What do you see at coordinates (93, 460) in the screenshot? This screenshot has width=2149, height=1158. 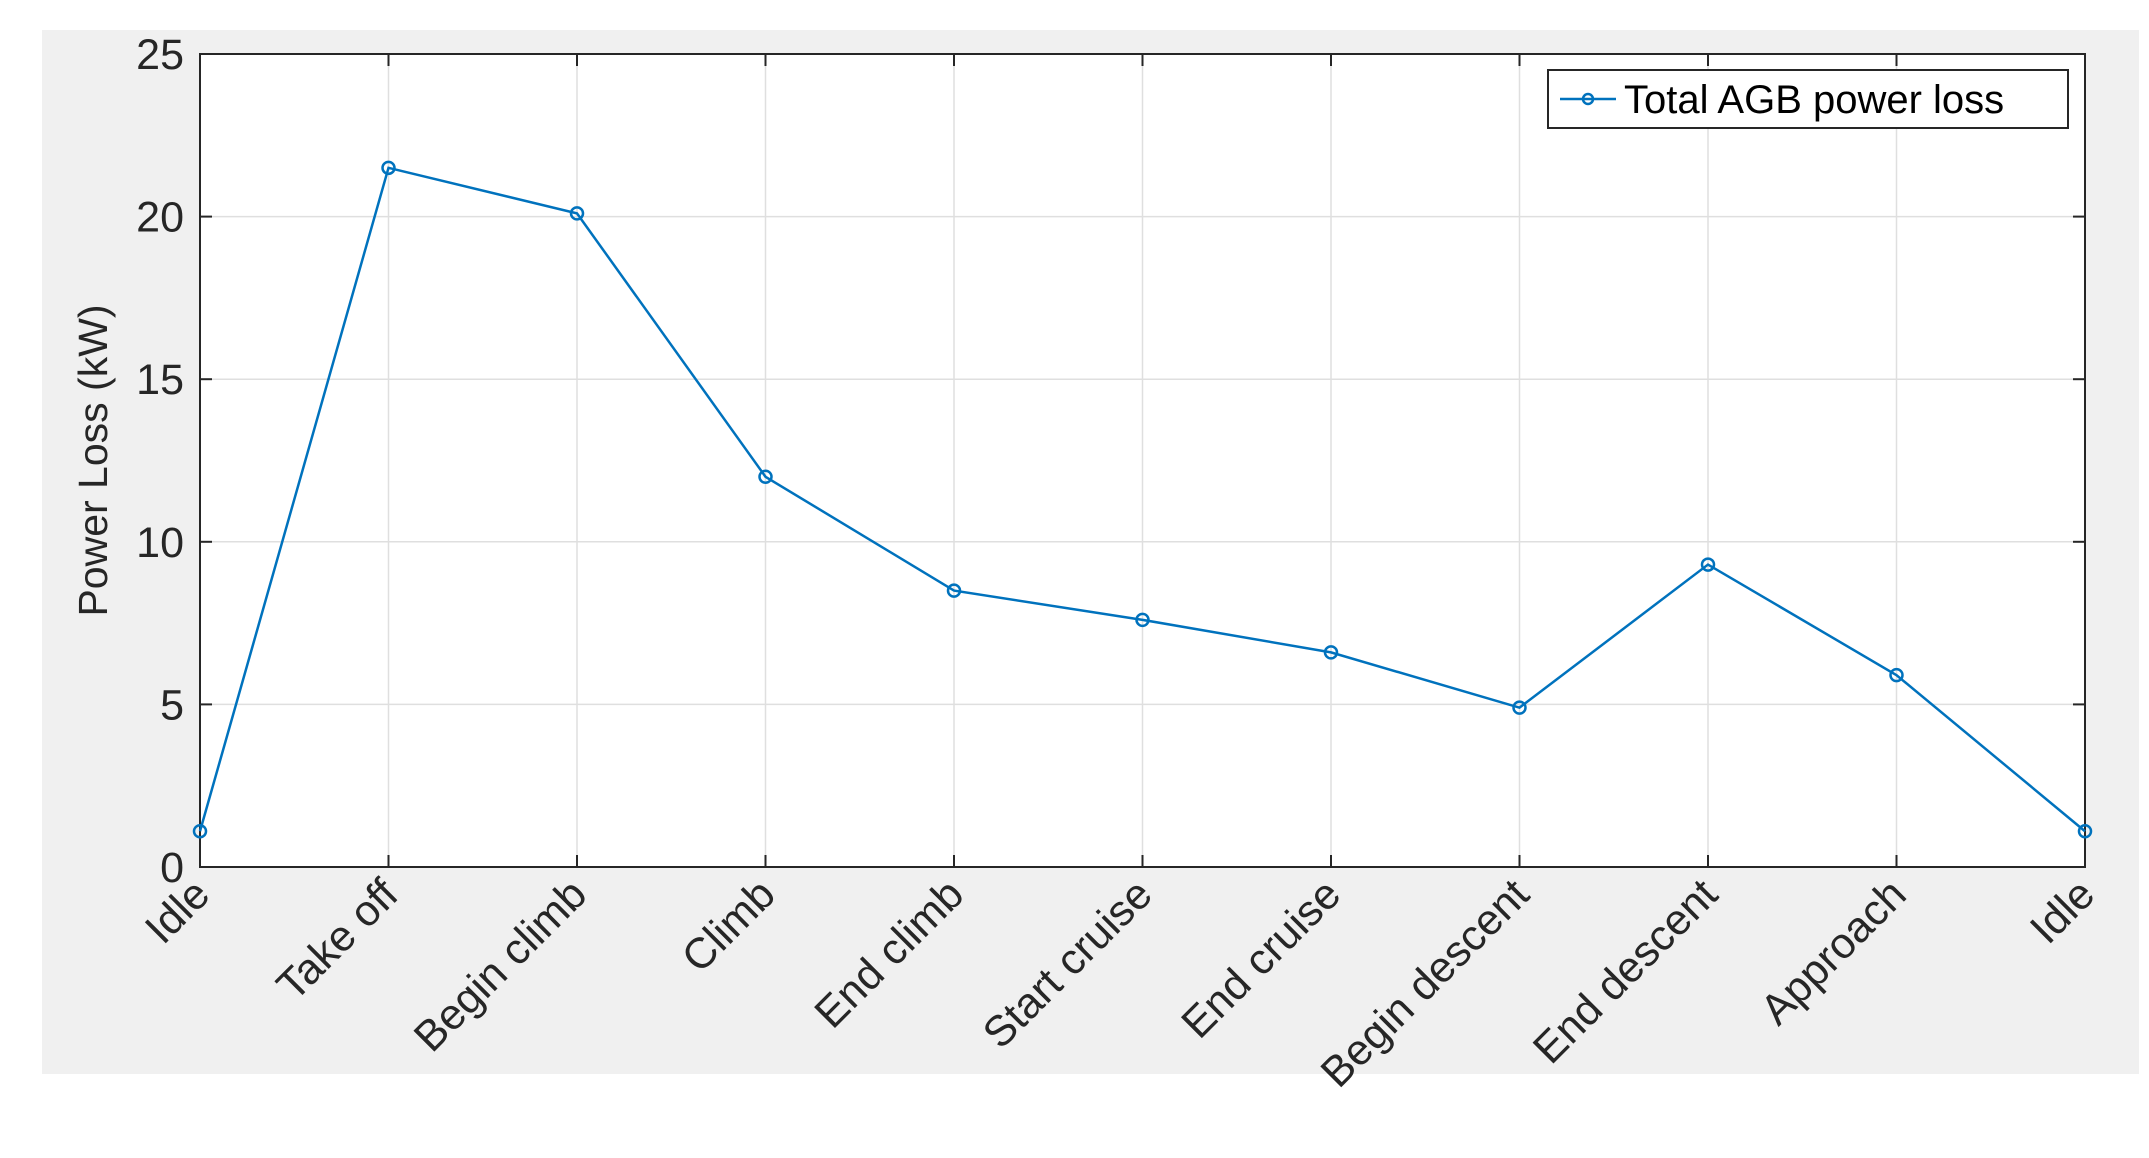 I see `y-axis-title: Power Loss (kW)` at bounding box center [93, 460].